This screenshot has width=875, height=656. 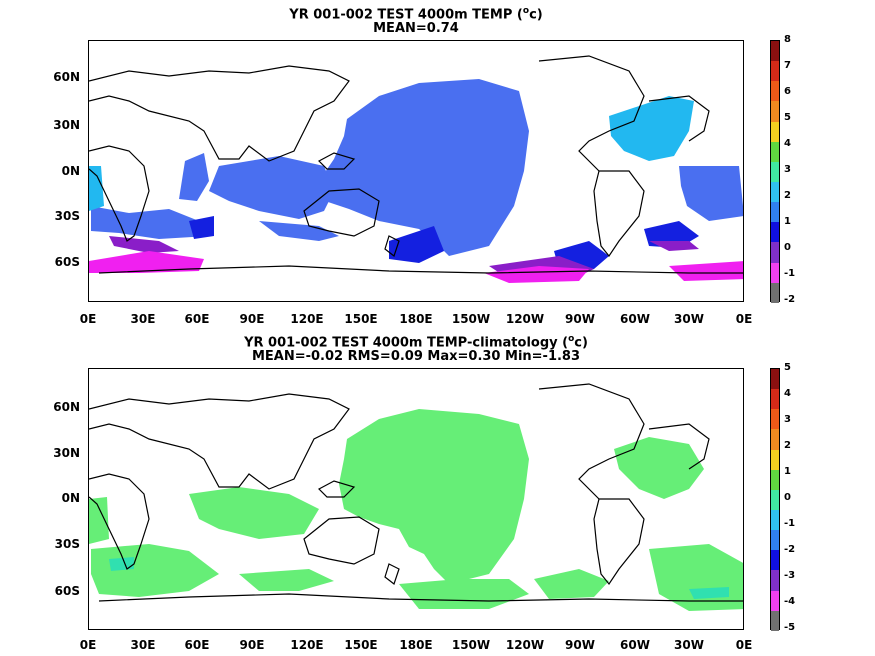 I want to click on field-atl-lightblue, so click(x=651, y=128).